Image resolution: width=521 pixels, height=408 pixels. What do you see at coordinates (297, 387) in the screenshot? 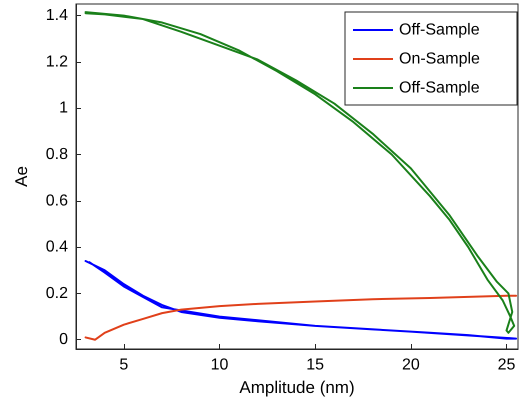
I see `x-axis-title: Amplitude (nm)` at bounding box center [297, 387].